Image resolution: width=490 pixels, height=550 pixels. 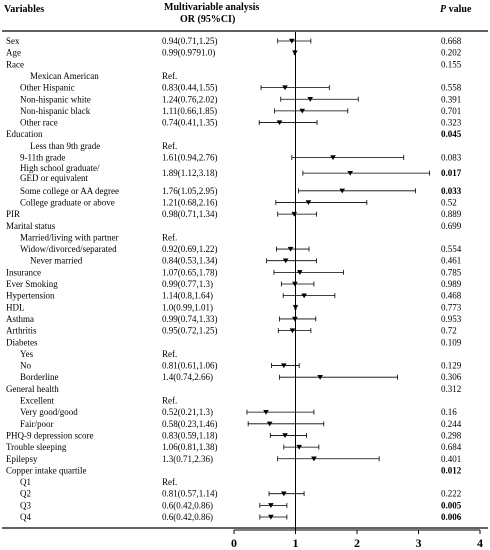 What do you see at coordinates (190, 202) in the screenshot?
I see `row-13-or-text: 1.21(0.68,2.16)` at bounding box center [190, 202].